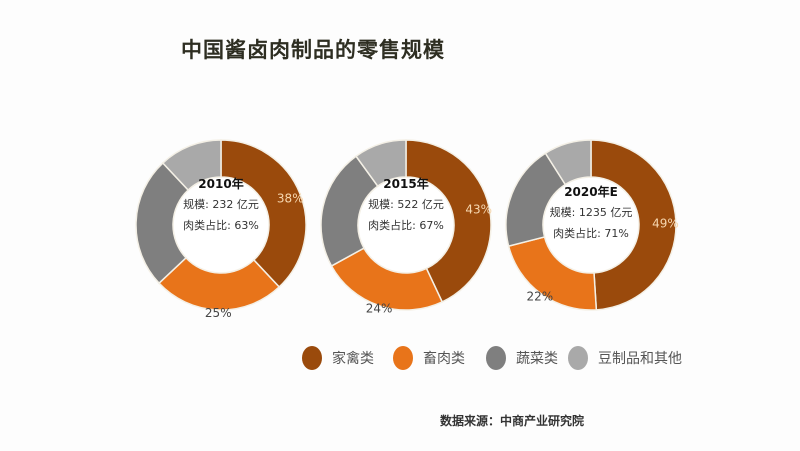  I want to click on slice-label: 25%, so click(218, 313).